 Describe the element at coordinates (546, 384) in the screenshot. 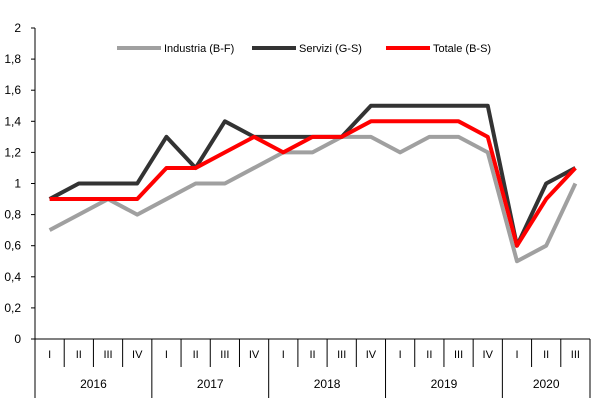

I see `x-year-label: 2020` at that location.